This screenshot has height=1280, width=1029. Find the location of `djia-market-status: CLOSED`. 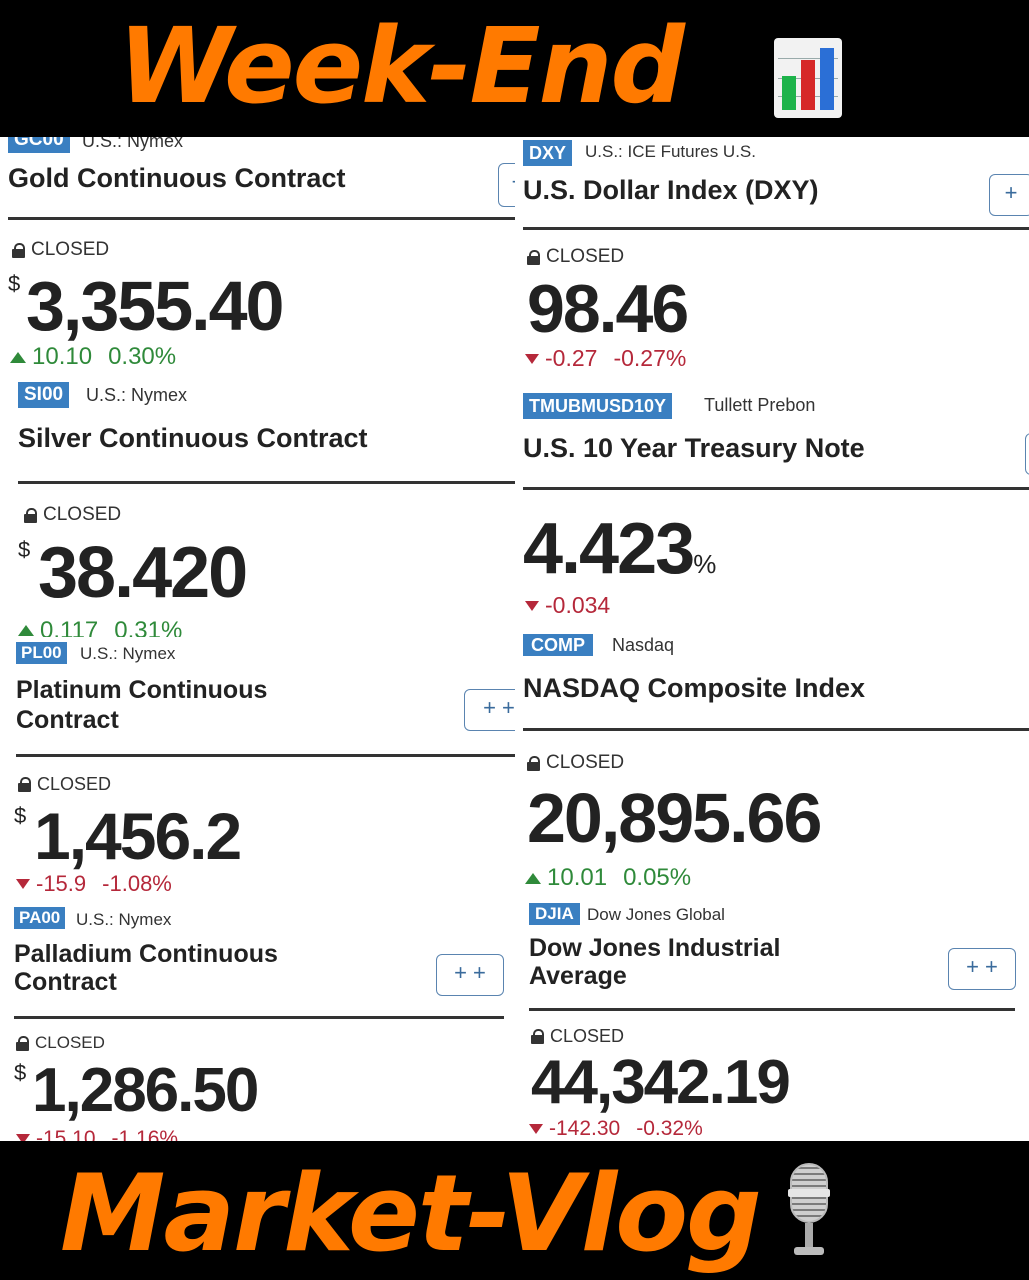

djia-market-status: CLOSED is located at coordinates (577, 1036).